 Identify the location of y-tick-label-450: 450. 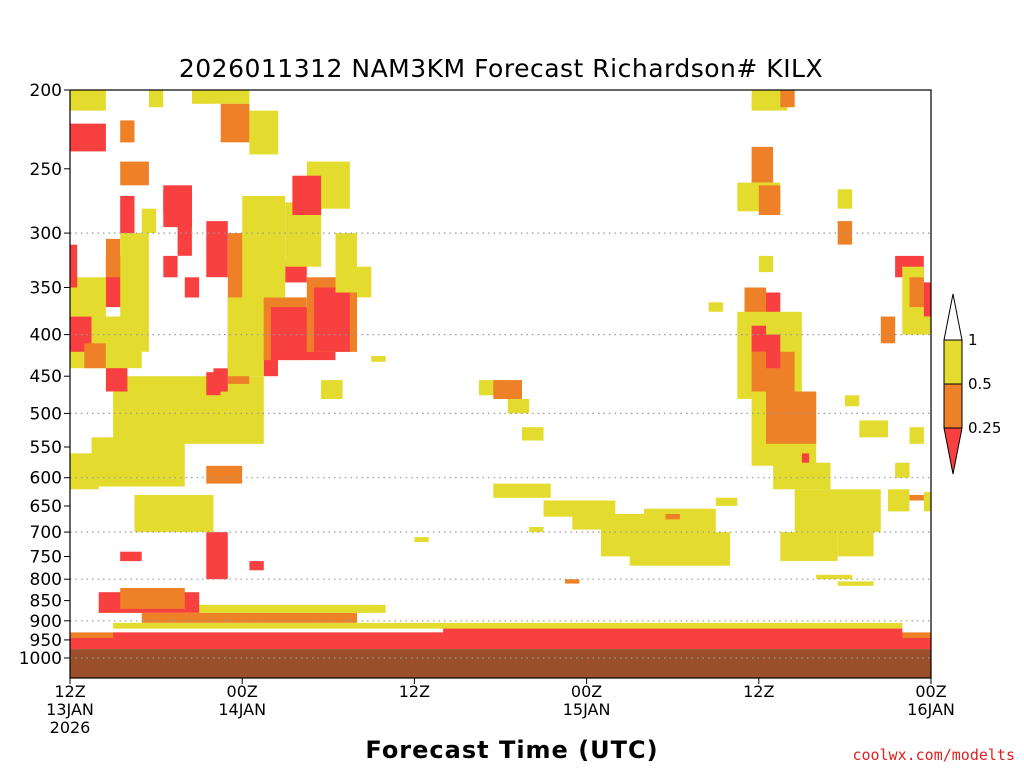
(46, 377).